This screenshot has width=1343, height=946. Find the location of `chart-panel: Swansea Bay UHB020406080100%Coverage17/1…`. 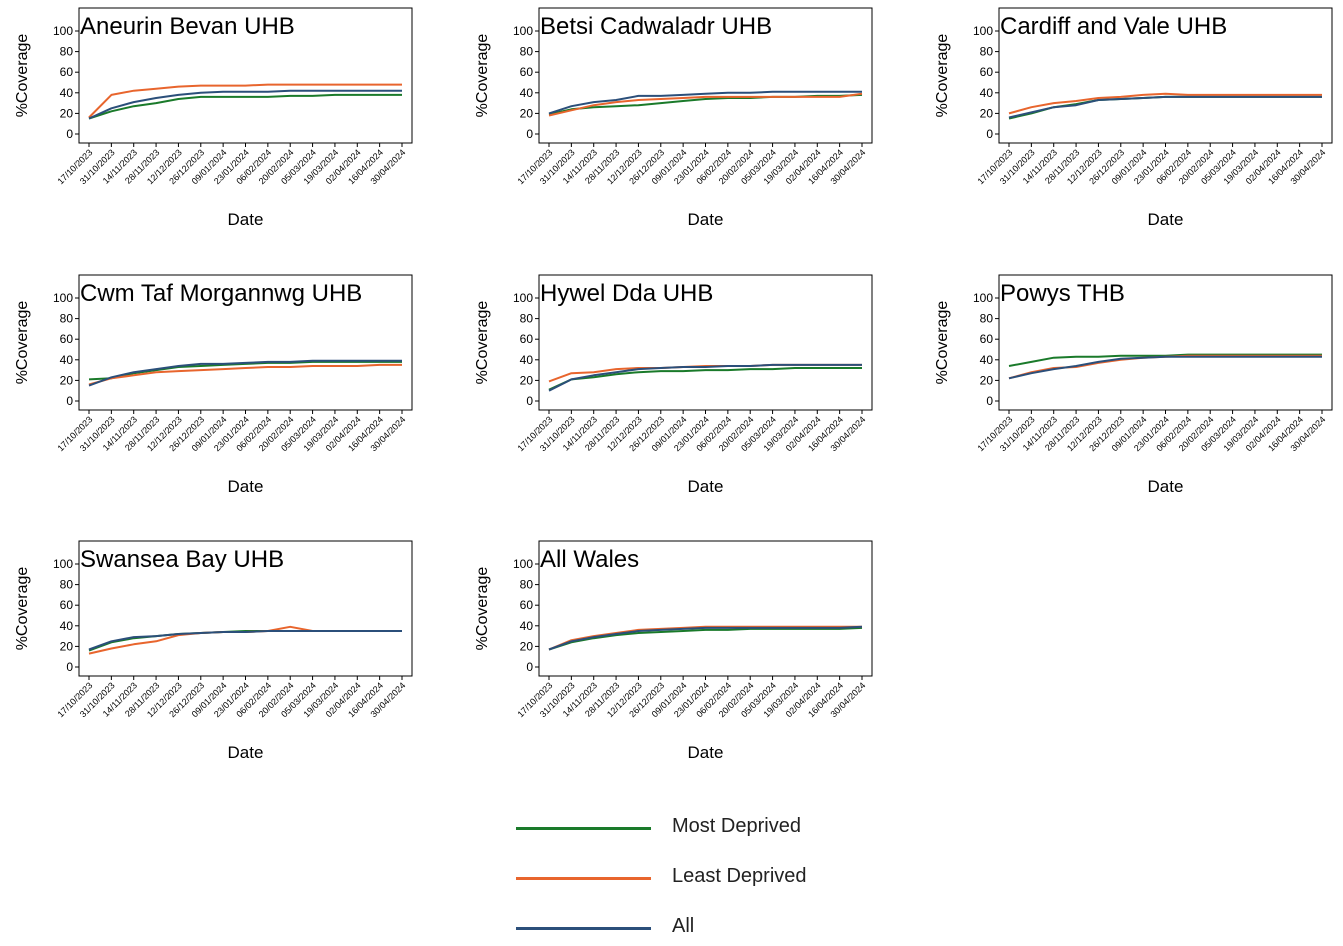

chart-panel: Swansea Bay UHB020406080100%Coverage17/1… is located at coordinates (213, 651).